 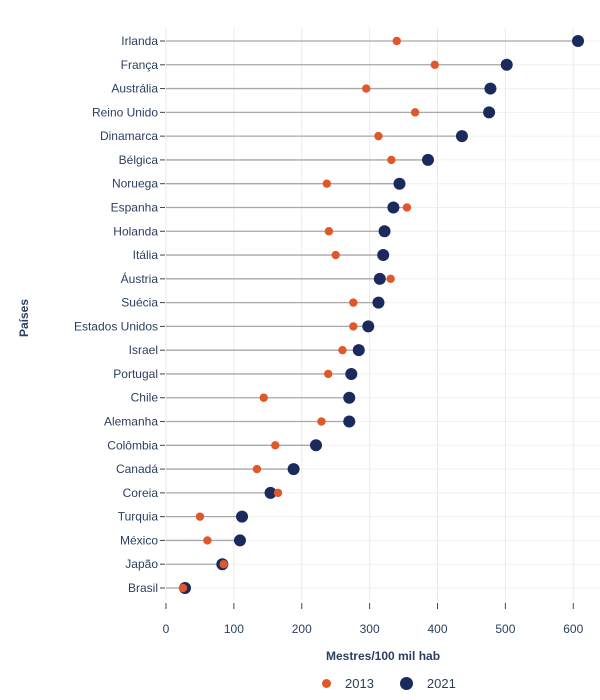 What do you see at coordinates (138, 517) in the screenshot?
I see `y-tick-label: Turquia` at bounding box center [138, 517].